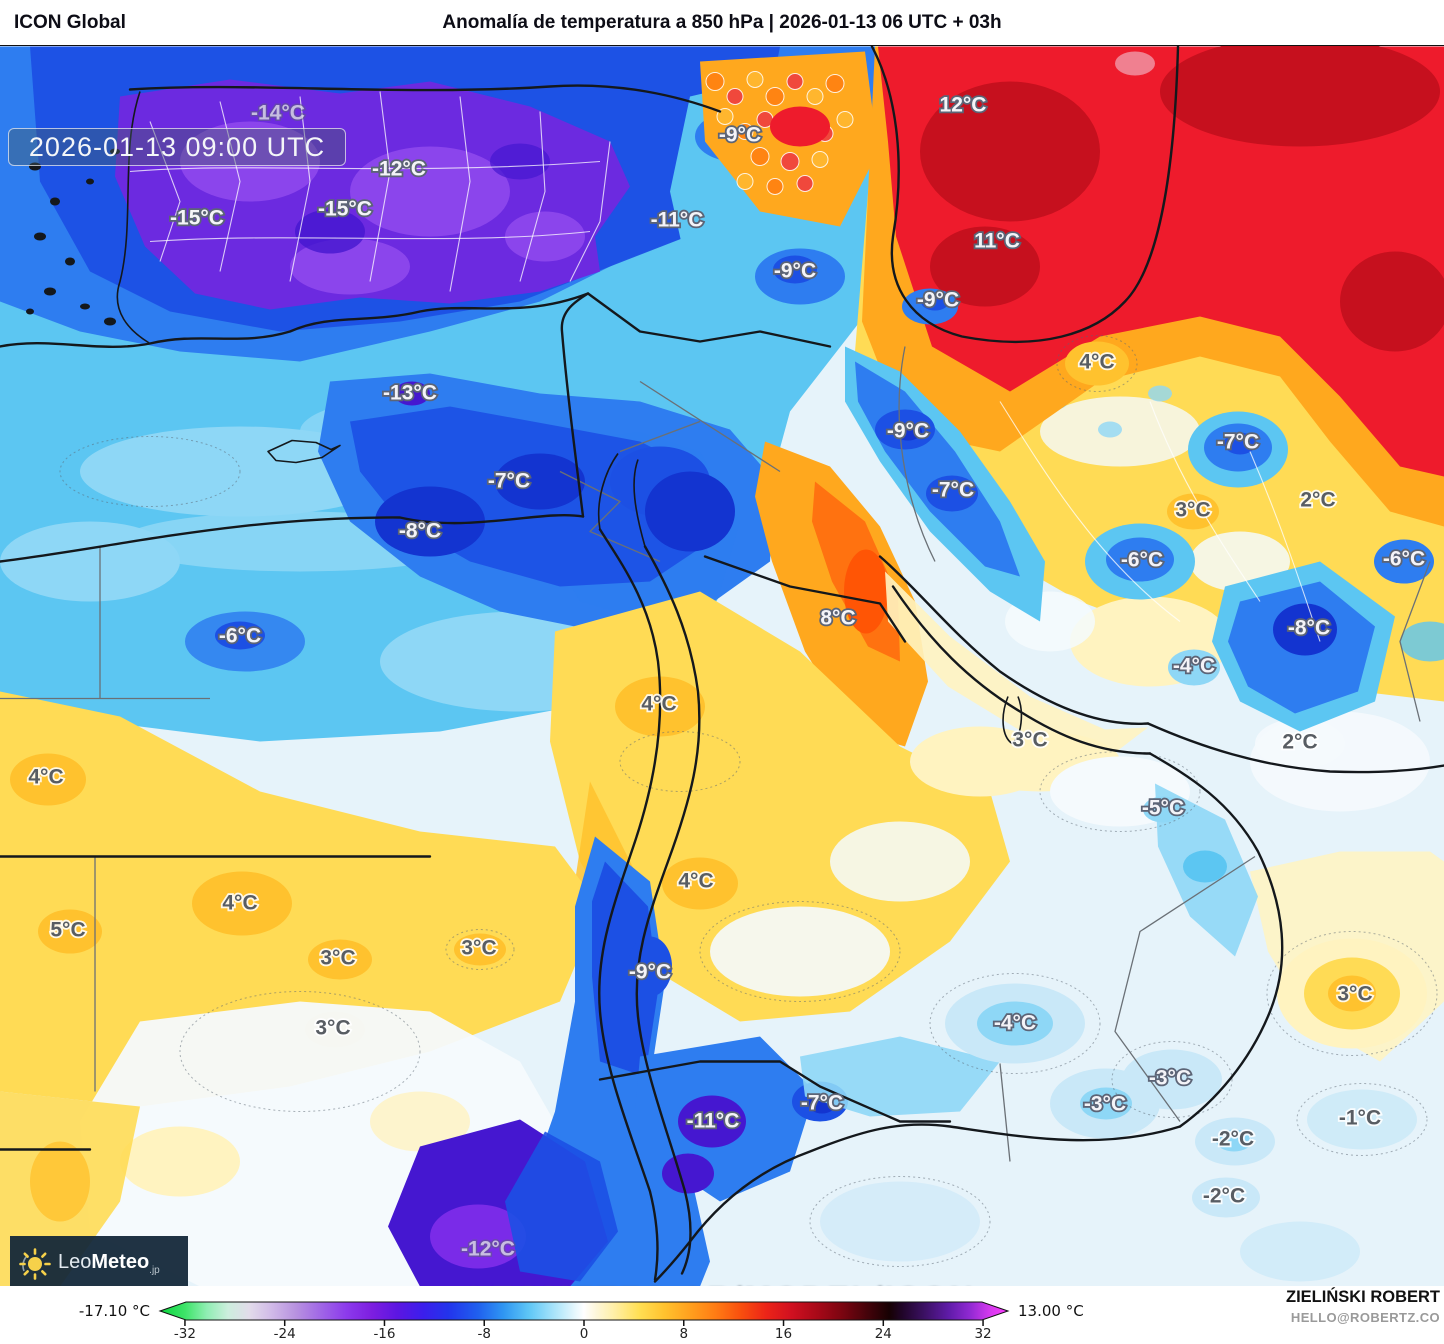 The width and height of the screenshot is (1444, 1344). I want to click on leometeo-logo: LeoMeteo.jp, so click(99, 1263).